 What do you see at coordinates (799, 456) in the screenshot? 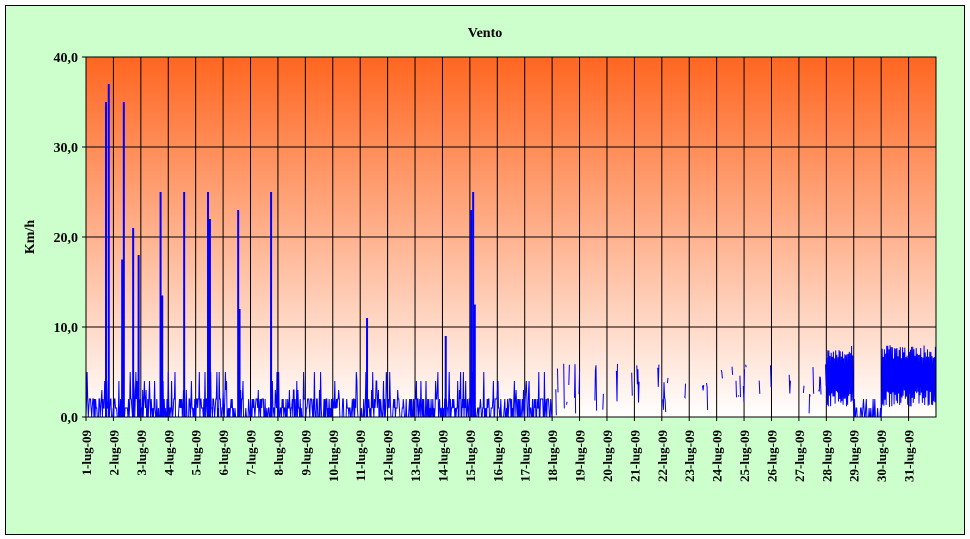
I see `x-tick-label: 27-lug-09` at bounding box center [799, 456].